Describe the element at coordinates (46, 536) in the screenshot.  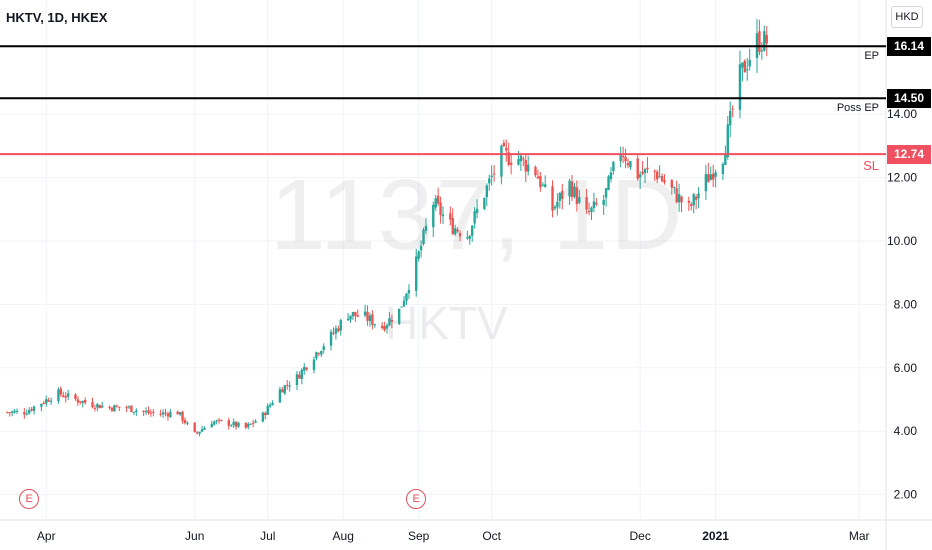
I see `x-tick-label: Apr` at that location.